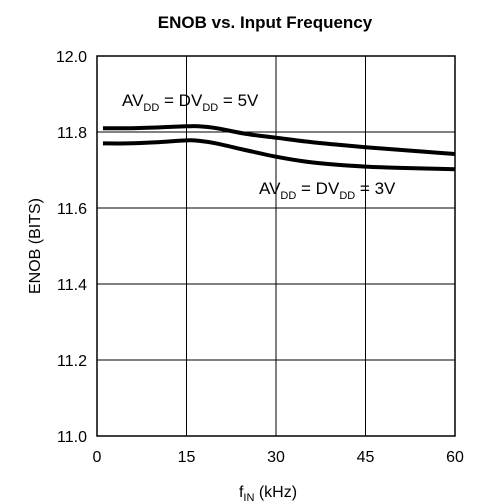 The height and width of the screenshot is (504, 485). Describe the element at coordinates (275, 492) in the screenshot. I see `x-axis-label-rest: (kHz)` at that location.